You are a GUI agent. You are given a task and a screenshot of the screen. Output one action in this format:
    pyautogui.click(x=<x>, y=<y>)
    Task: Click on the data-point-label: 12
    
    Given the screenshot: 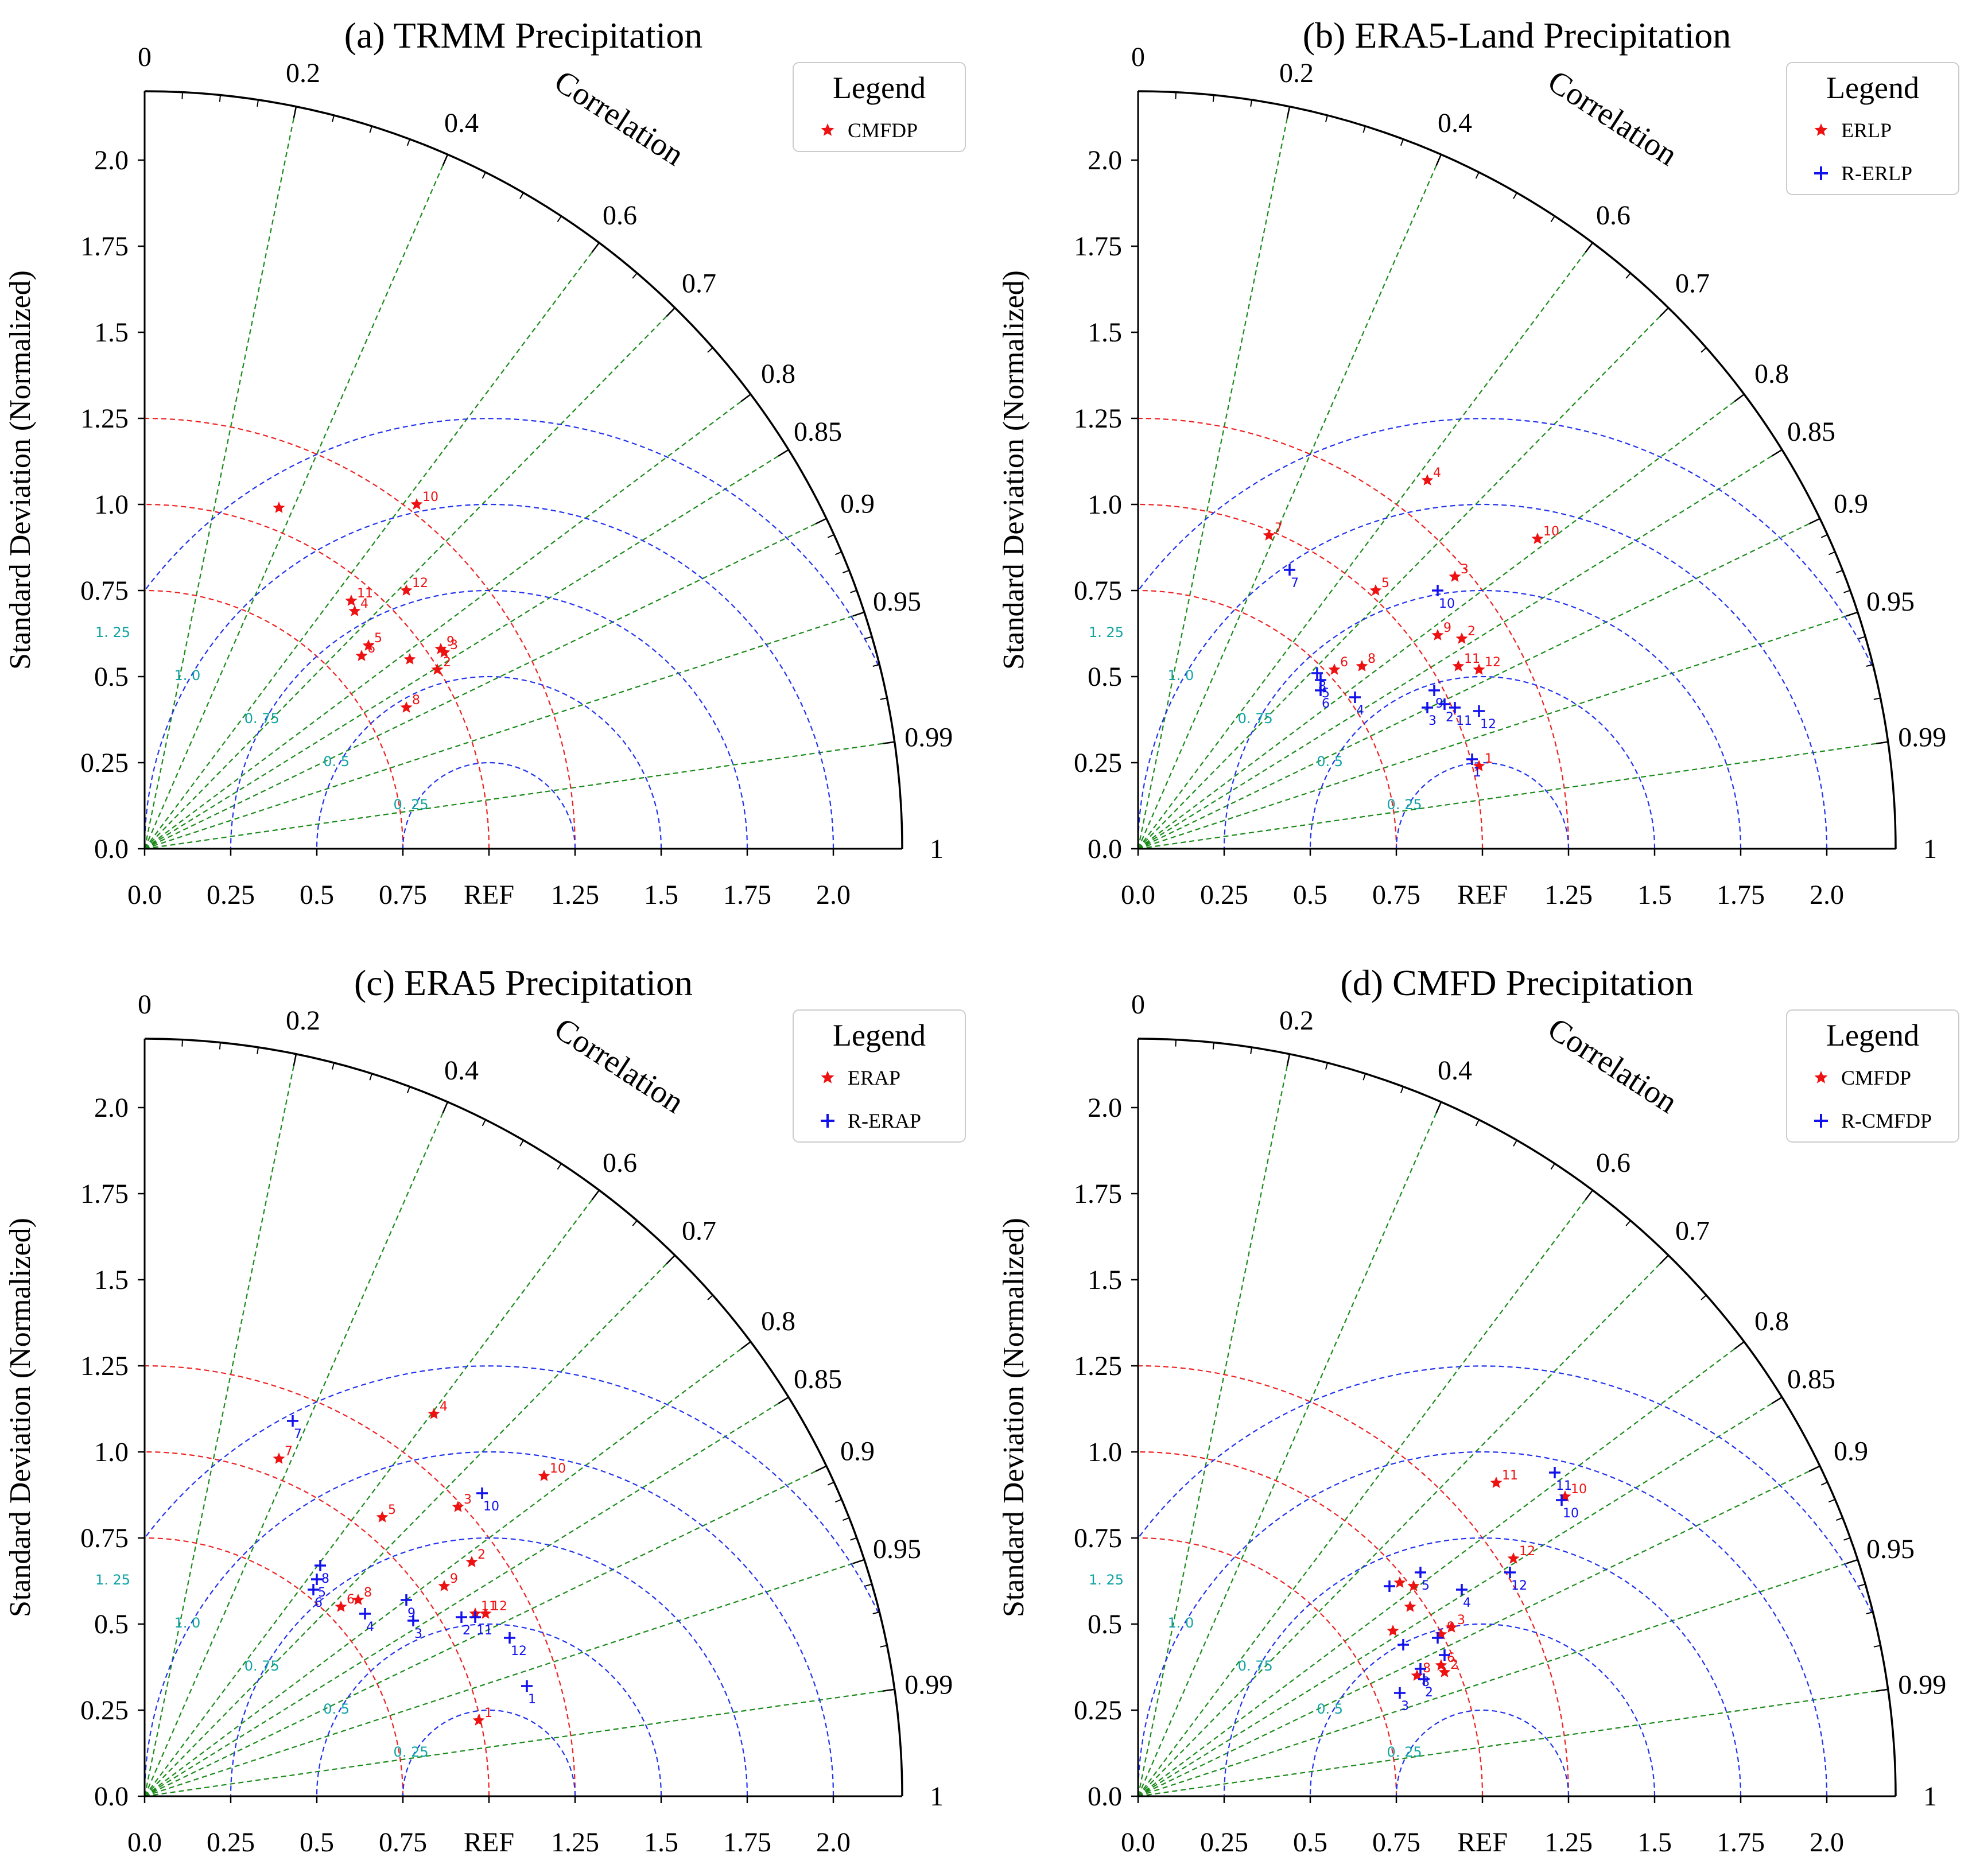 What is the action you would take?
    pyautogui.click(x=1527, y=1551)
    